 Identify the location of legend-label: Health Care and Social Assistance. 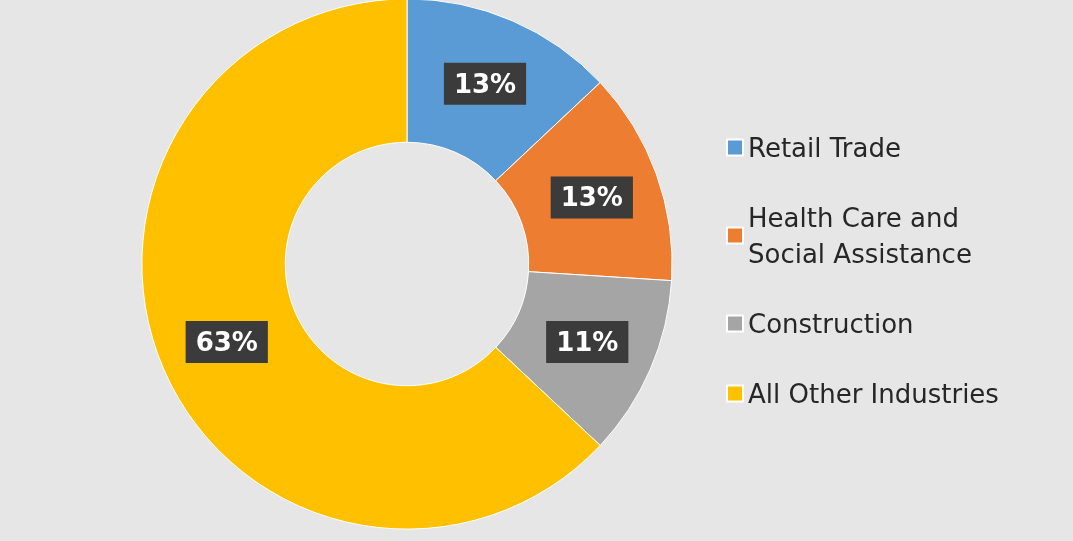
(860, 235).